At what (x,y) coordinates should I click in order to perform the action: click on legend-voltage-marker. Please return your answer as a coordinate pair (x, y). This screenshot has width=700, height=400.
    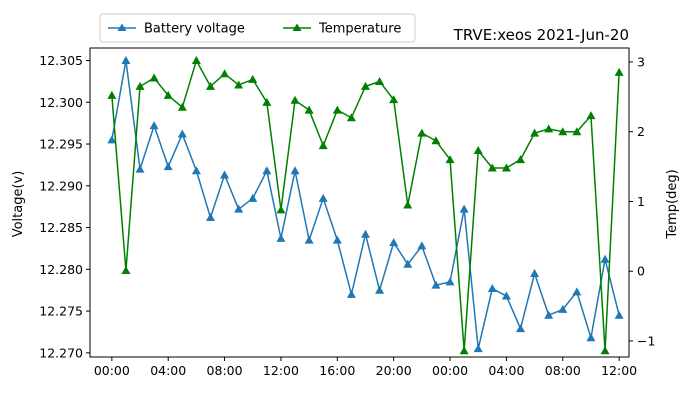
    Looking at the image, I should click on (122, 27).